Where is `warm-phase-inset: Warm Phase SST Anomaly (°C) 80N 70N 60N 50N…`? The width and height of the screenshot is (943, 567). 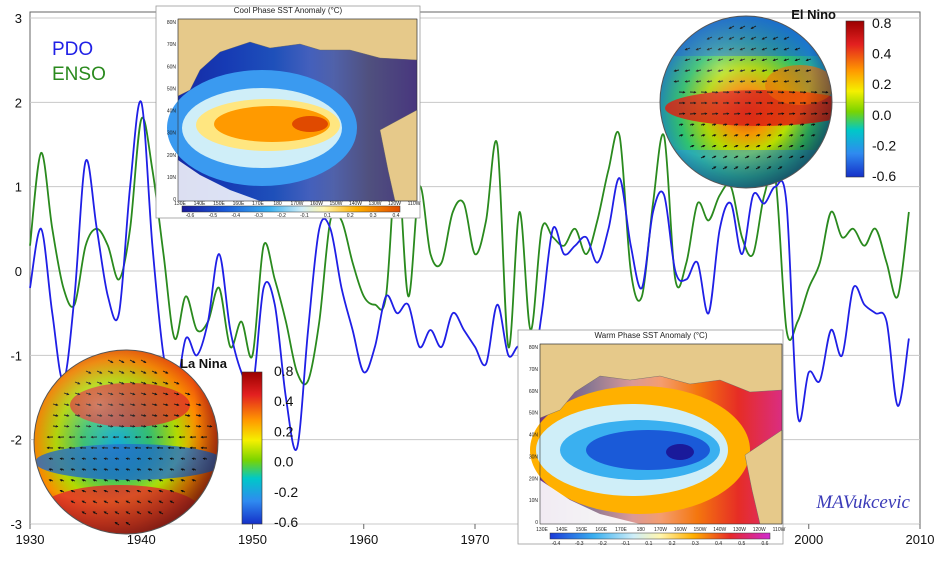 warm-phase-inset: Warm Phase SST Anomaly (°C) 80N 70N 60N 50N… is located at coordinates (651, 438).